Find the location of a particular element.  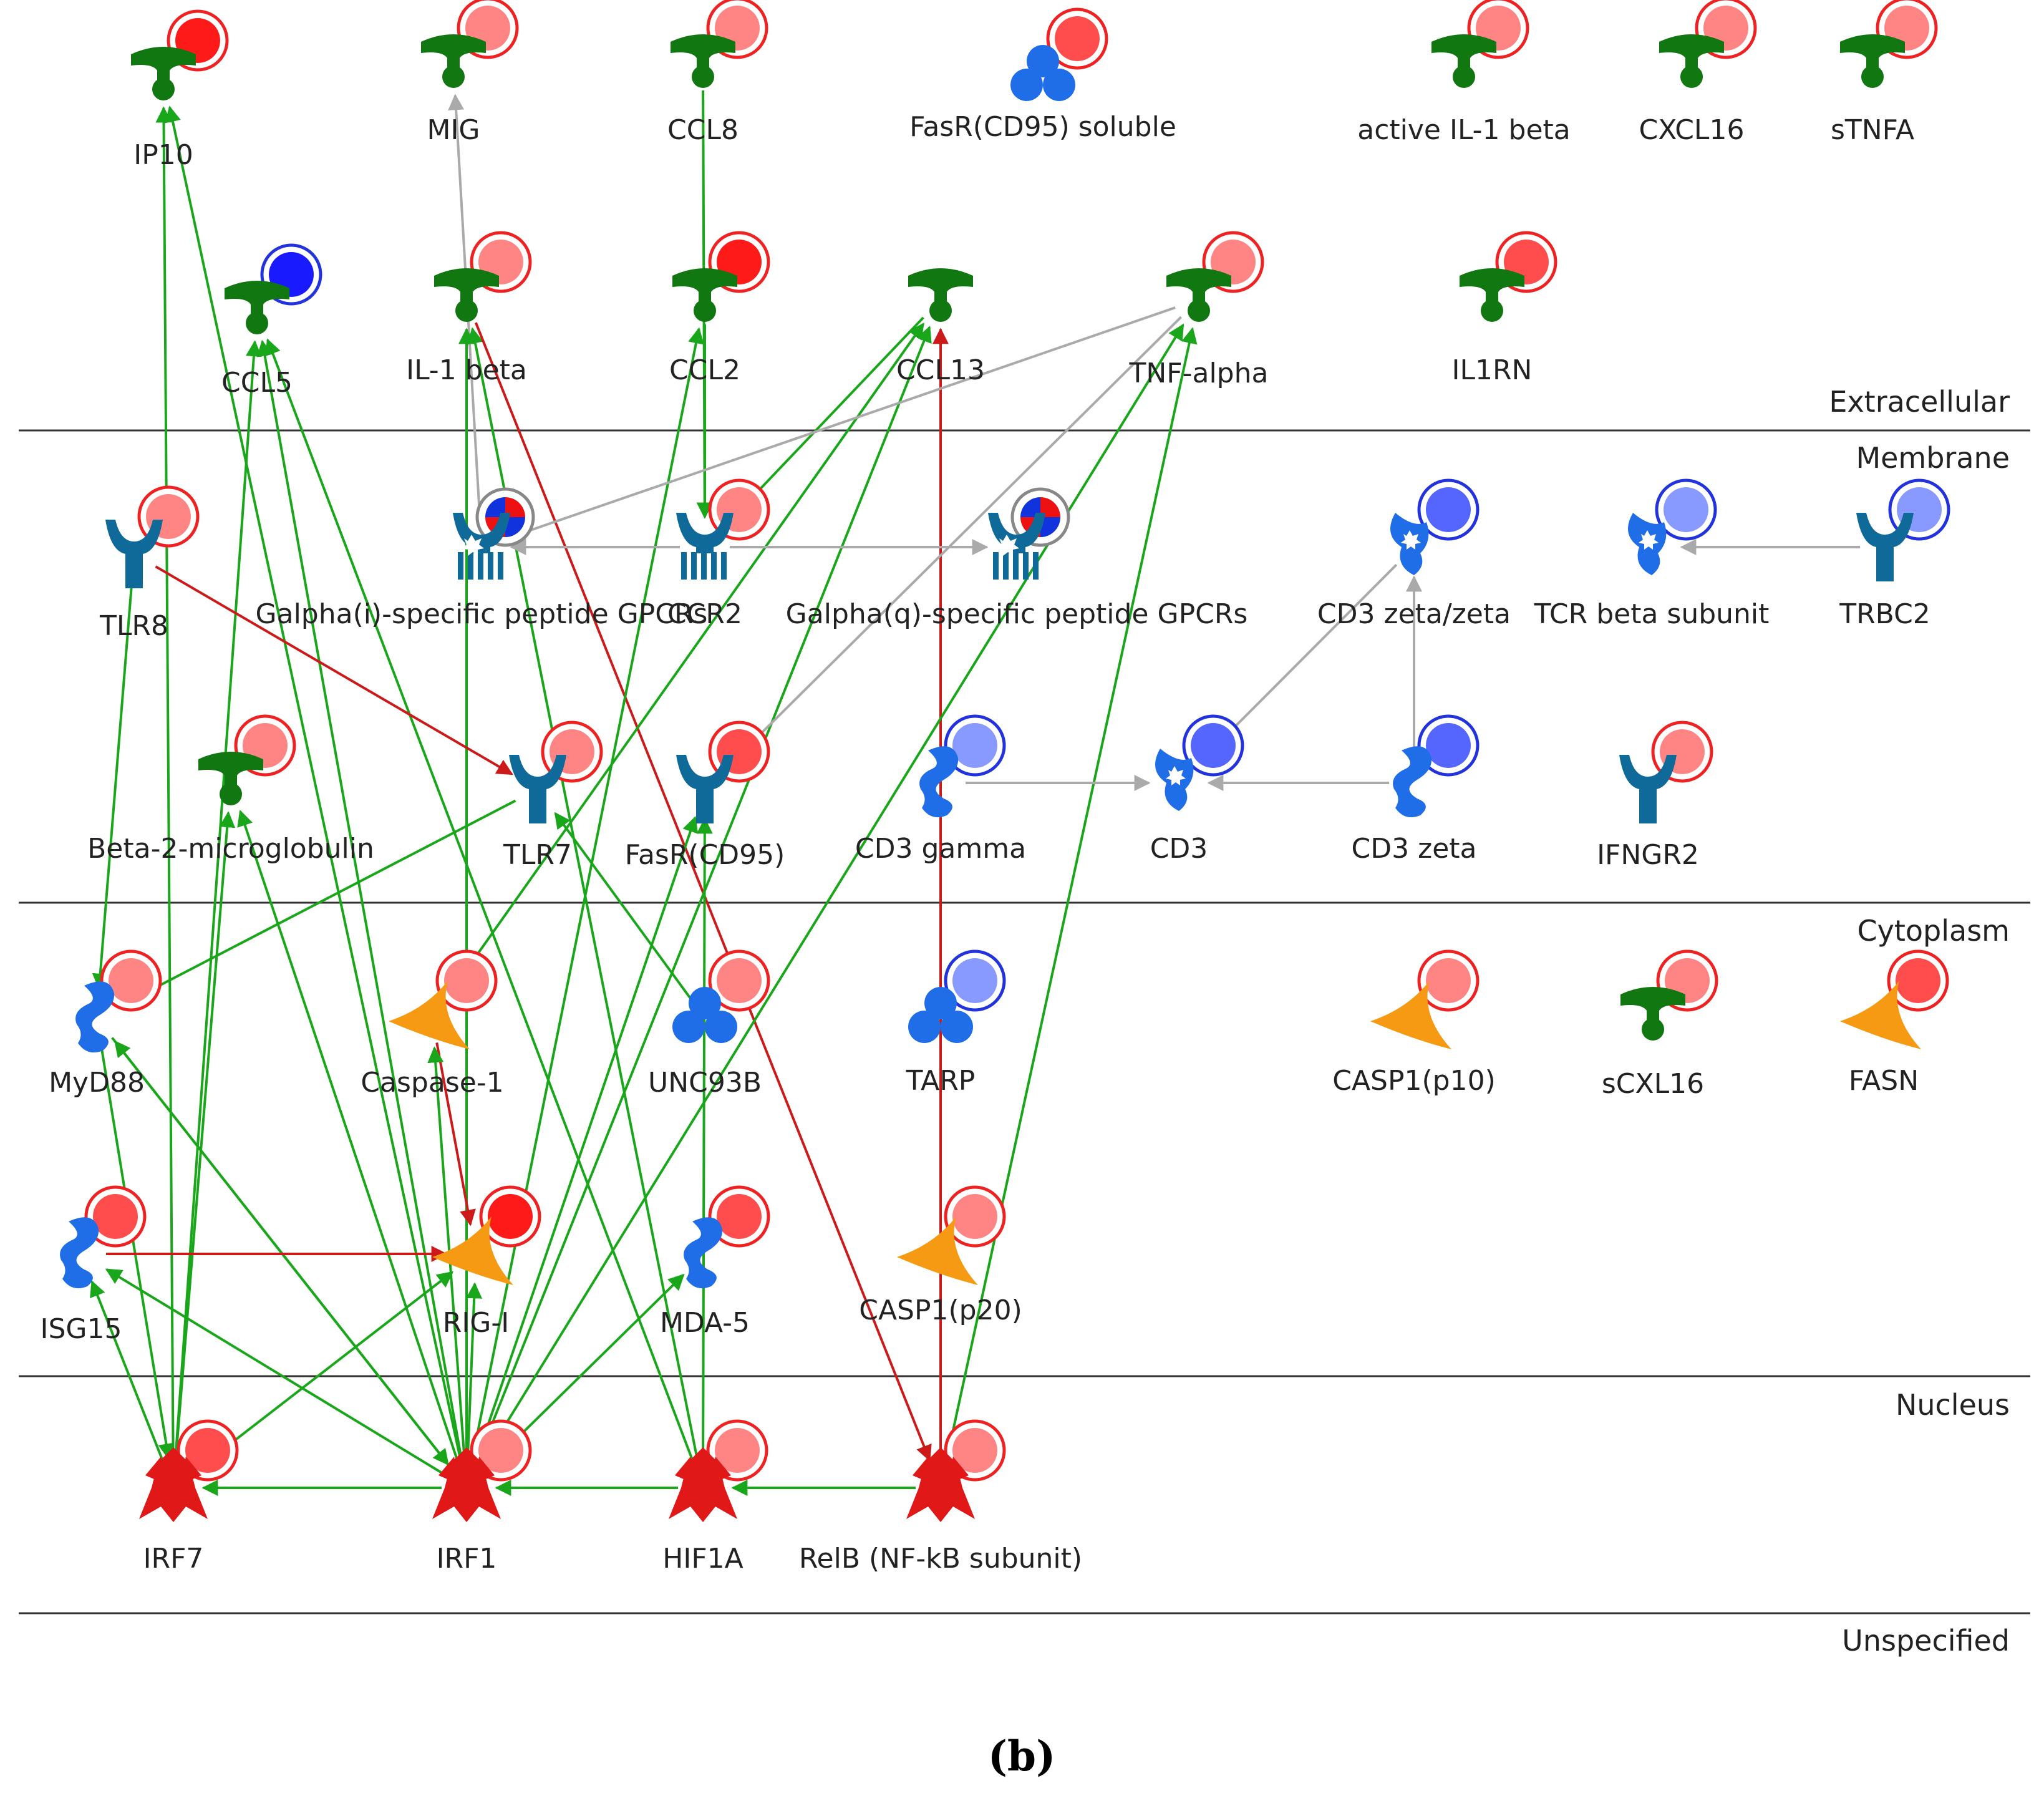

node-myd88: MyD88 is located at coordinates (106, 1024).